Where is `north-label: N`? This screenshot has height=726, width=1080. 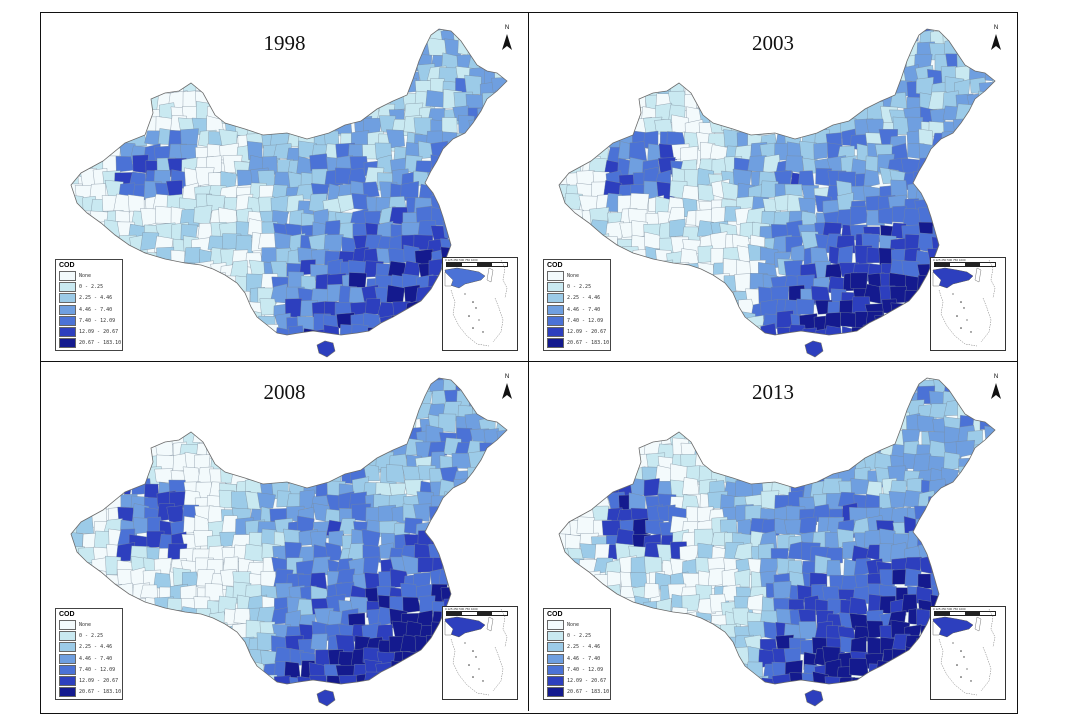 north-label: N is located at coordinates (507, 377).